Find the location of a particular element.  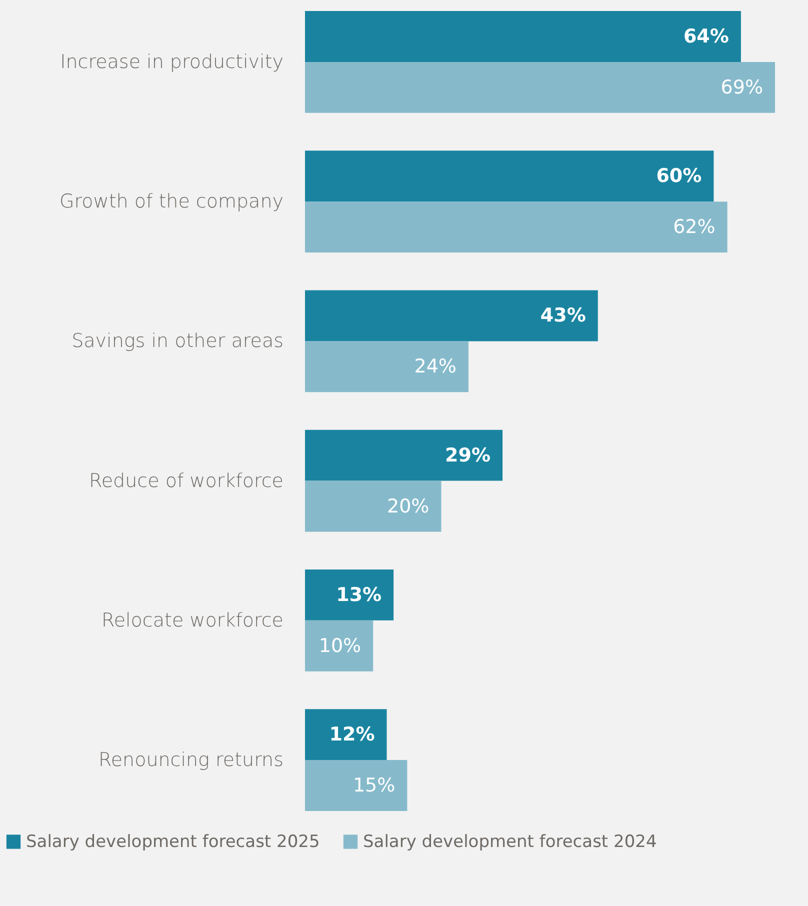

y-tick-label: Renouncing returns is located at coordinates (191, 760).